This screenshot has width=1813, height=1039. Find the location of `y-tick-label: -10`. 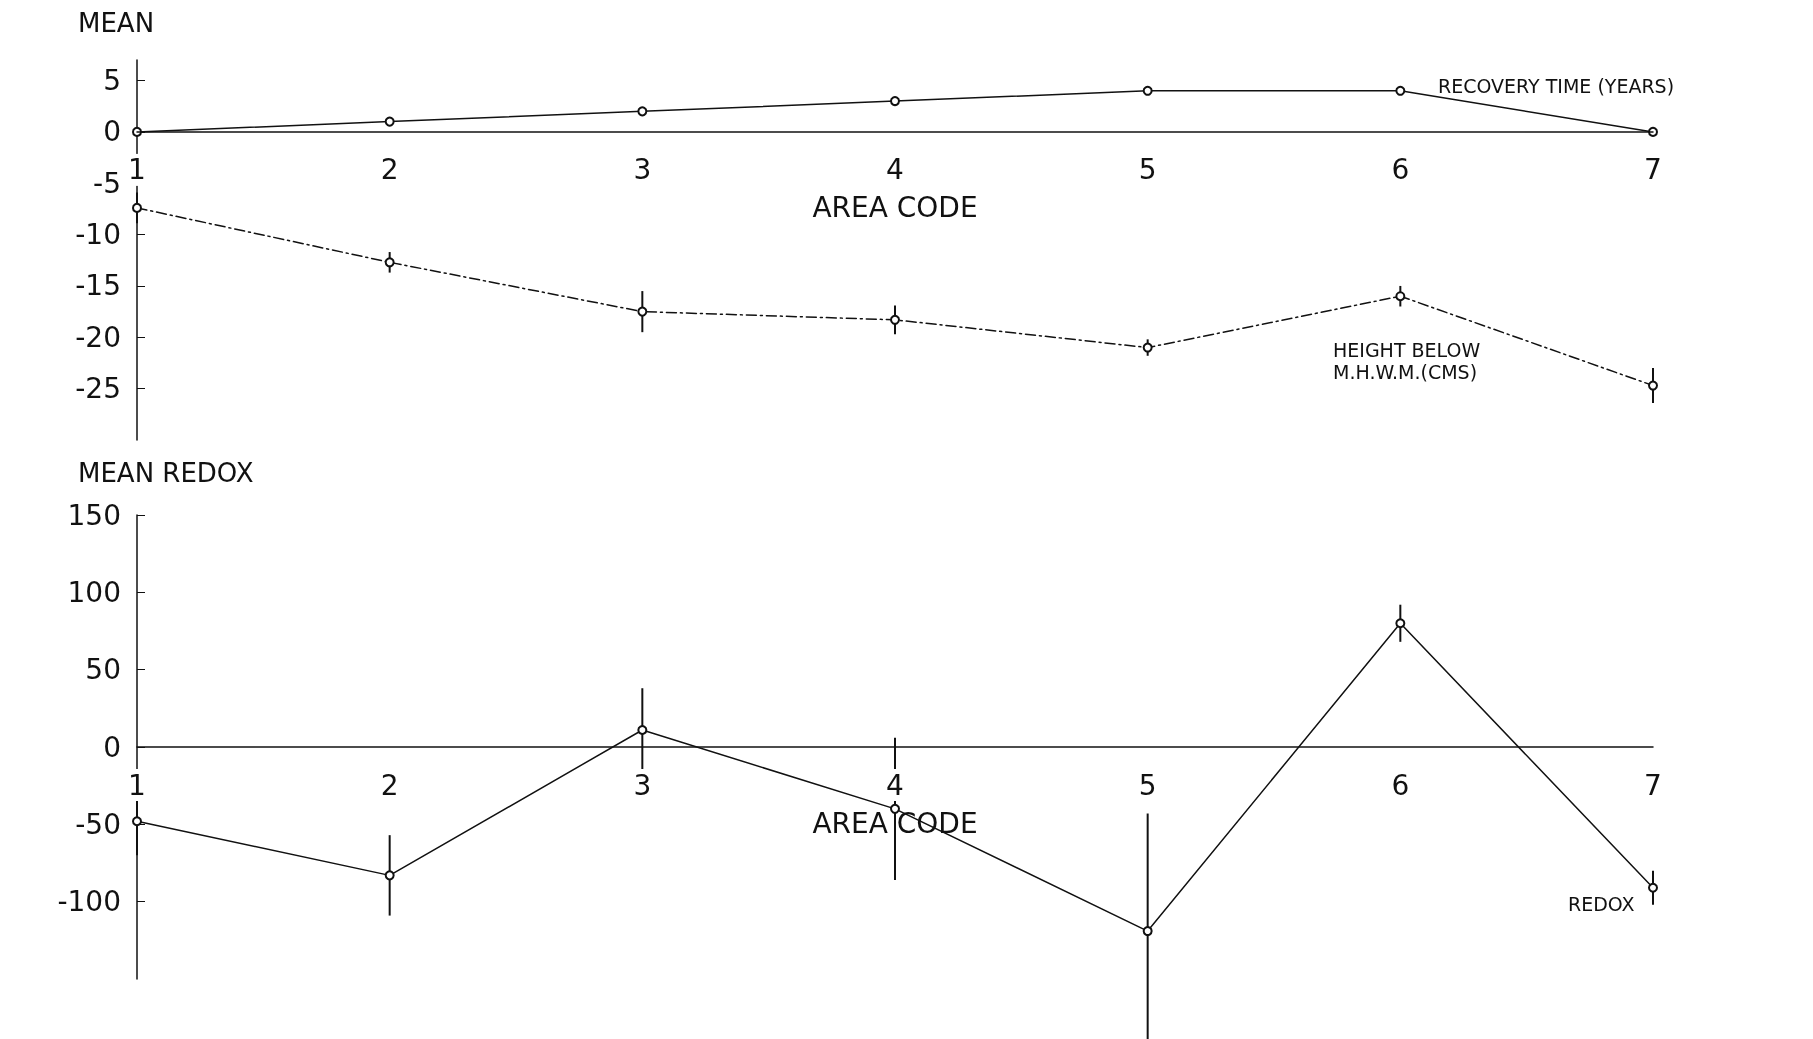

y-tick-label: -10 is located at coordinates (98, 235).